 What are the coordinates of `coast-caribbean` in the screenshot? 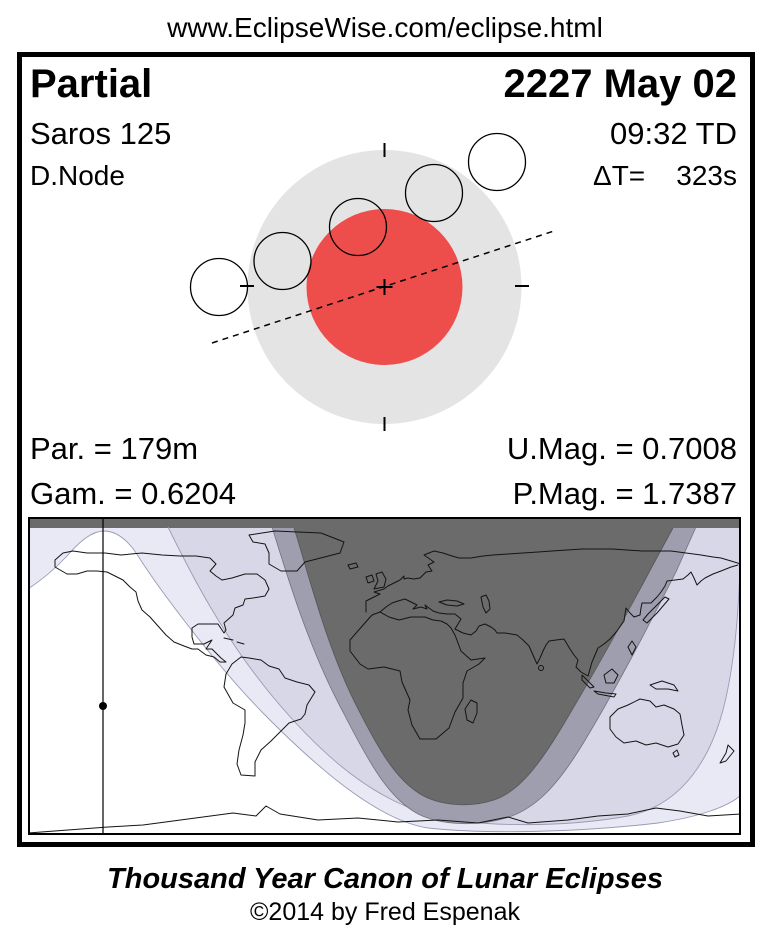 It's located at (234, 641).